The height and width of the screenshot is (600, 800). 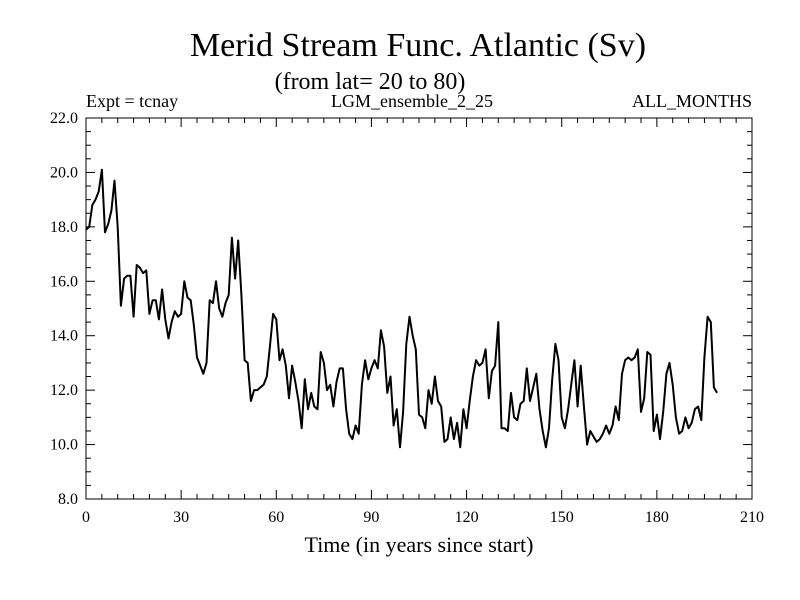 What do you see at coordinates (276, 517) in the screenshot?
I see `x-tick-label: 60` at bounding box center [276, 517].